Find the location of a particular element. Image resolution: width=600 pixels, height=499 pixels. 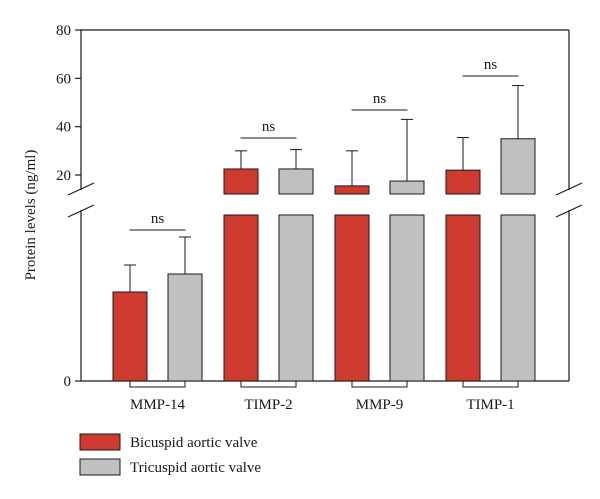

x-tick-label: TIMP-2 is located at coordinates (268, 405).